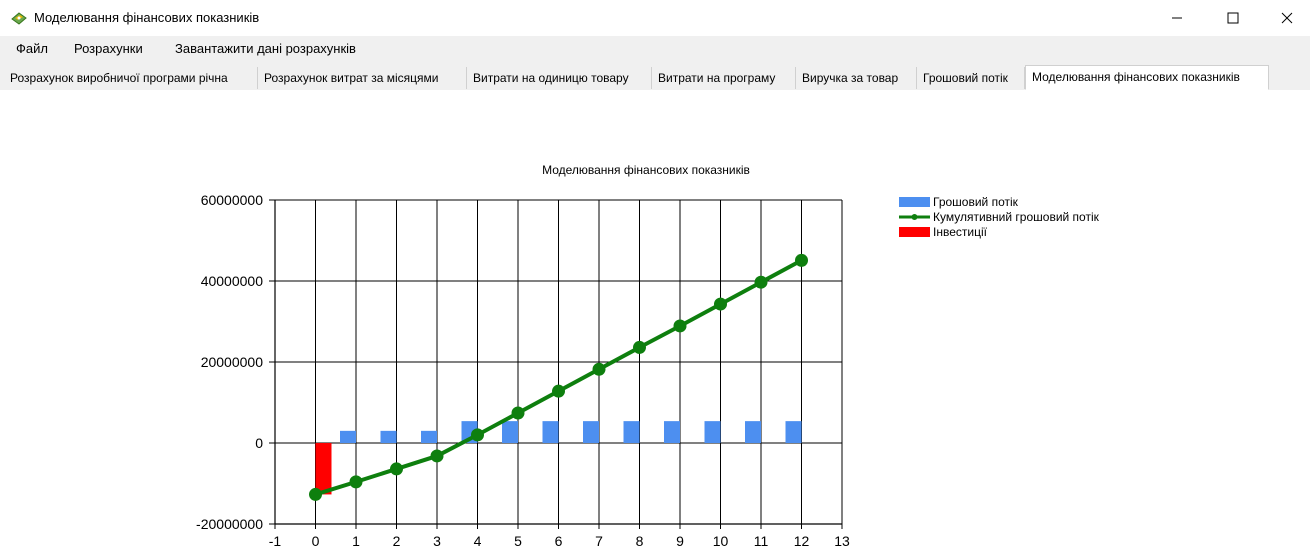 The height and width of the screenshot is (554, 1310). Describe the element at coordinates (229, 524) in the screenshot. I see `y-tick-label: -20000000` at that location.